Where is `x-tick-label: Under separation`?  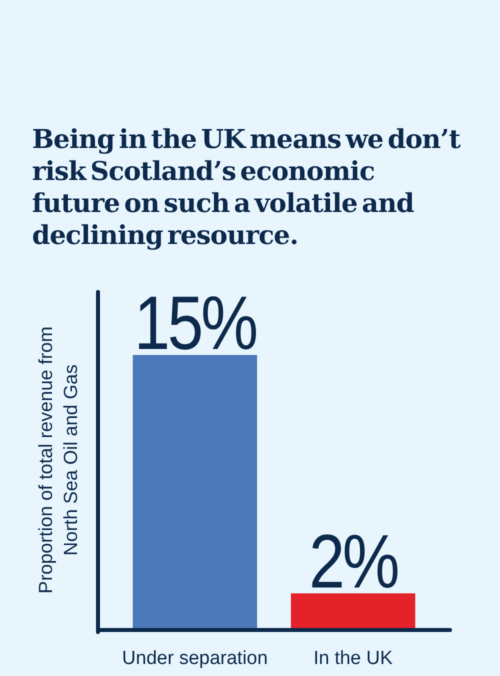
x-tick-label: Under separation is located at coordinates (195, 658).